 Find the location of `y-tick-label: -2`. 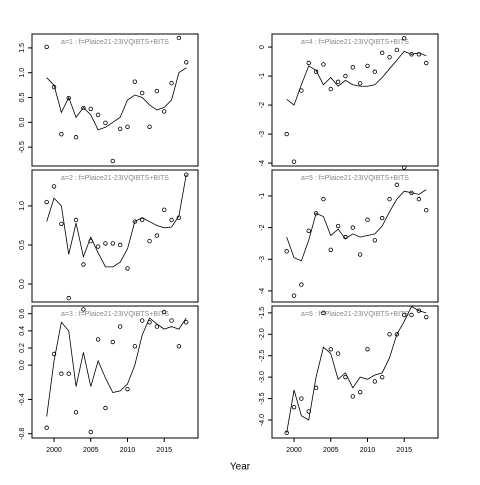

y-tick-label: -2 is located at coordinates (262, 227).